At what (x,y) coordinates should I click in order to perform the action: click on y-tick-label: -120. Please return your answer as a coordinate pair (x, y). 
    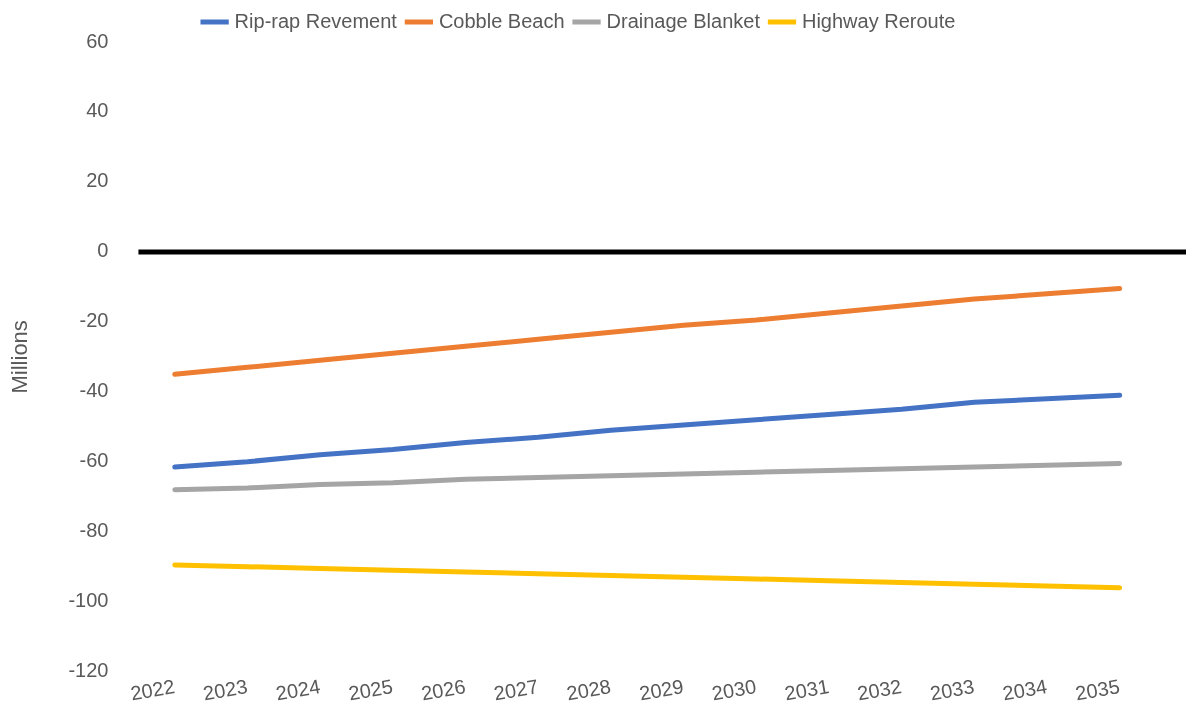
    Looking at the image, I should click on (88, 670).